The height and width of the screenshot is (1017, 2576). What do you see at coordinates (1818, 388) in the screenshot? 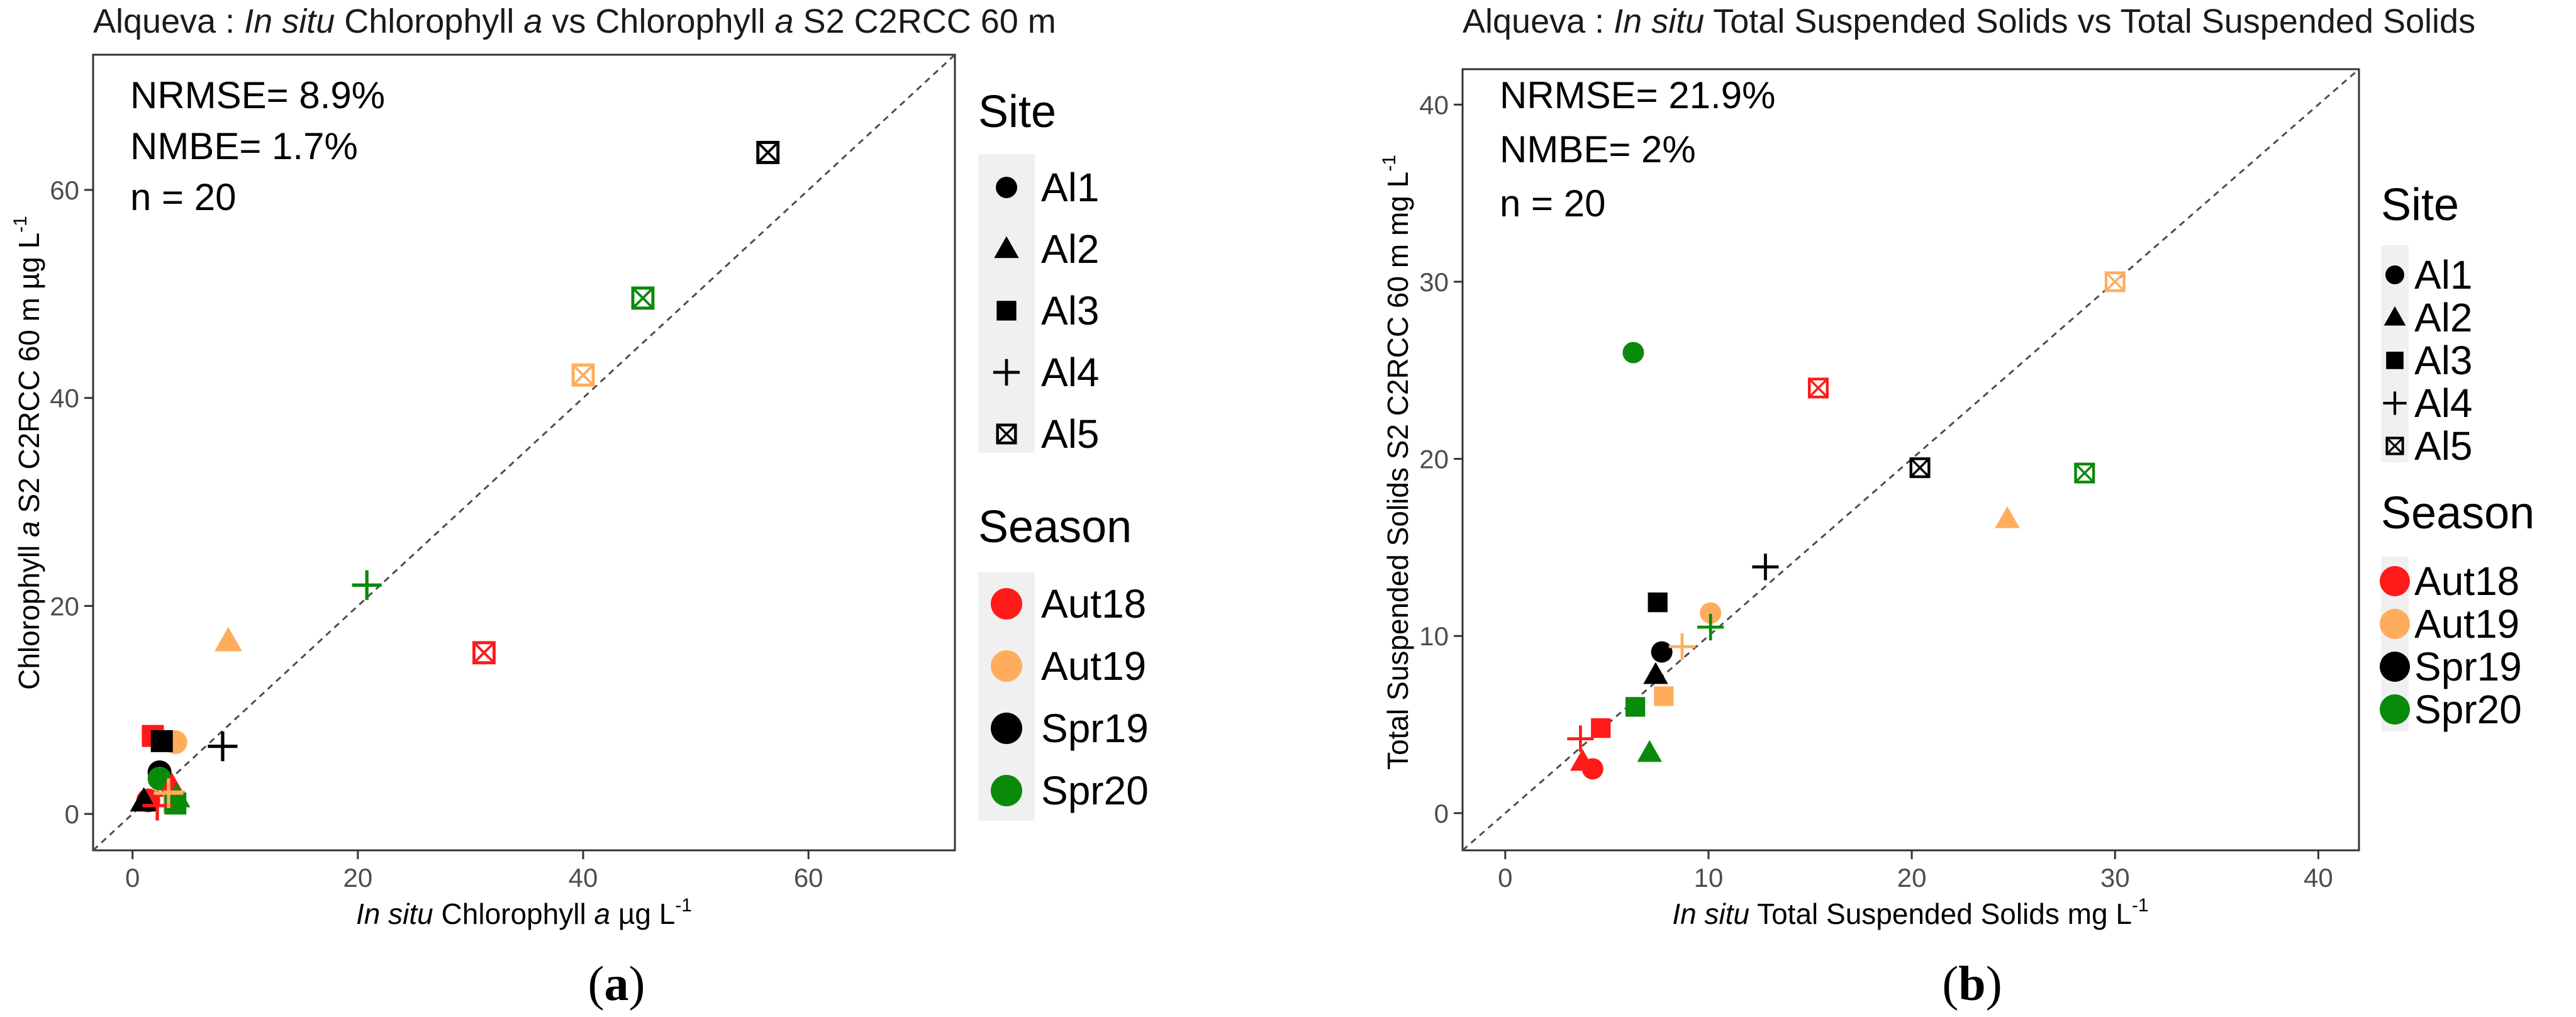
I see `point-b-al5-aut18` at bounding box center [1818, 388].